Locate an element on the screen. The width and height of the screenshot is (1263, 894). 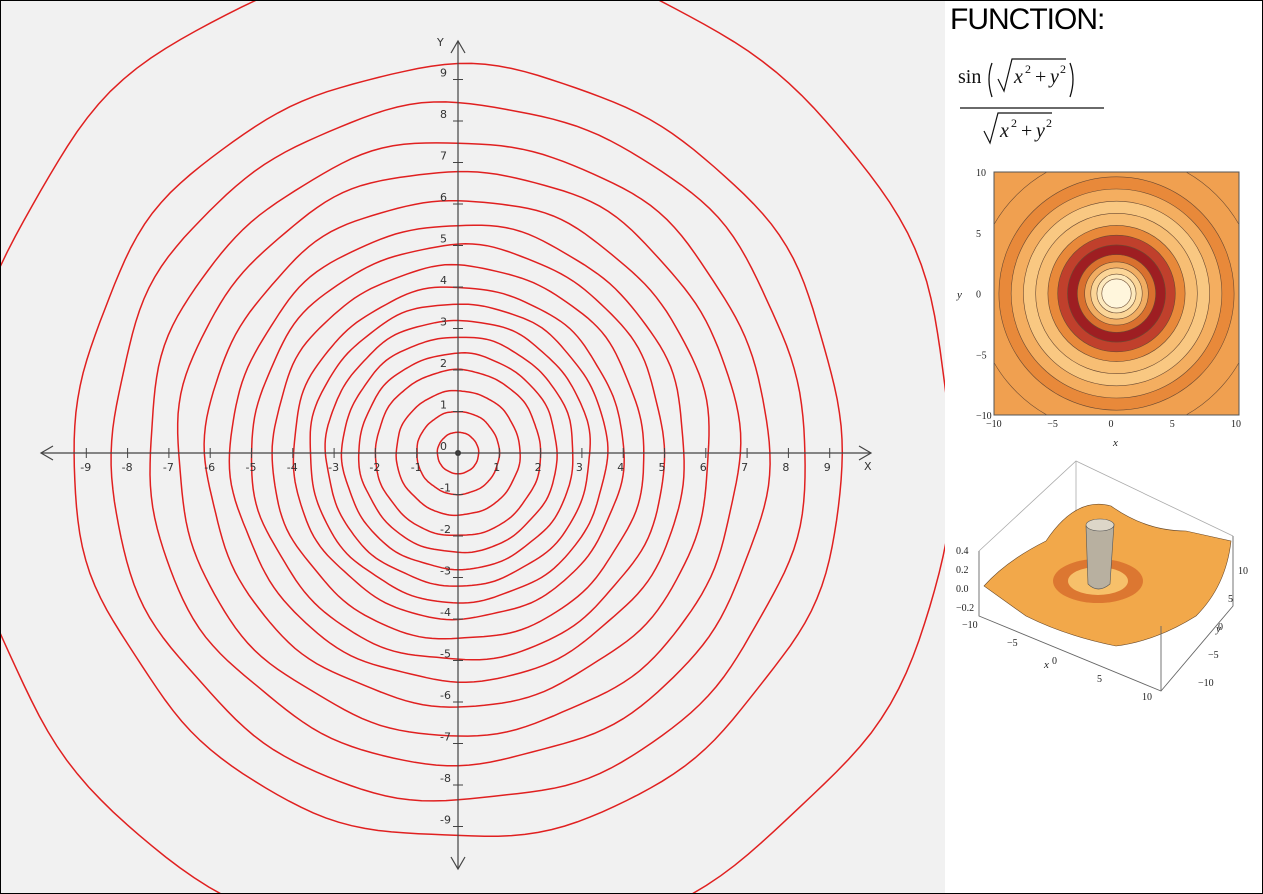
surface-z-tick-label: 0.2 is located at coordinates (962, 570).